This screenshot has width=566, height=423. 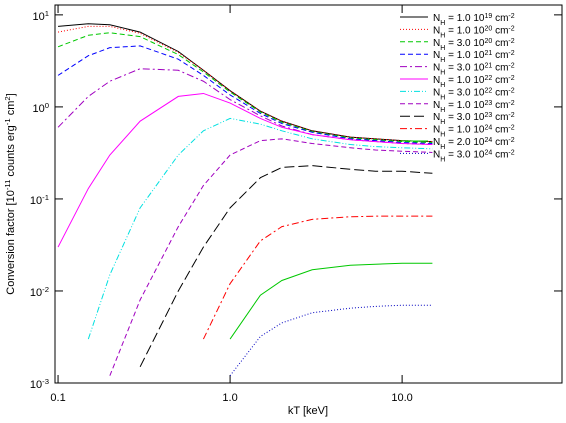 What do you see at coordinates (474, 106) in the screenshot?
I see `legend-label: NH = 1.0 1023 cm-2` at bounding box center [474, 106].